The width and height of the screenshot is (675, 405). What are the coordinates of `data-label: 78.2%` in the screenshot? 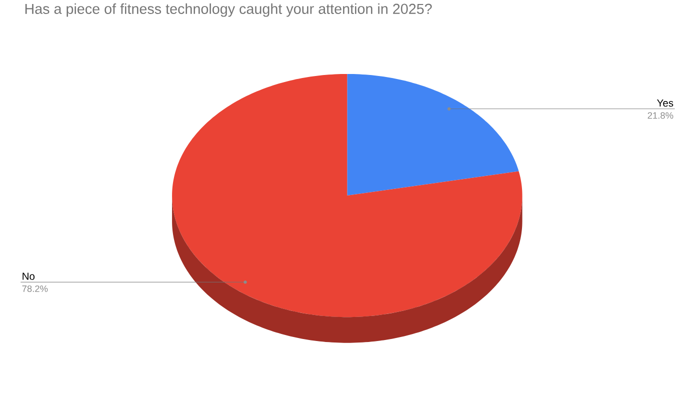 It's located at (35, 289).